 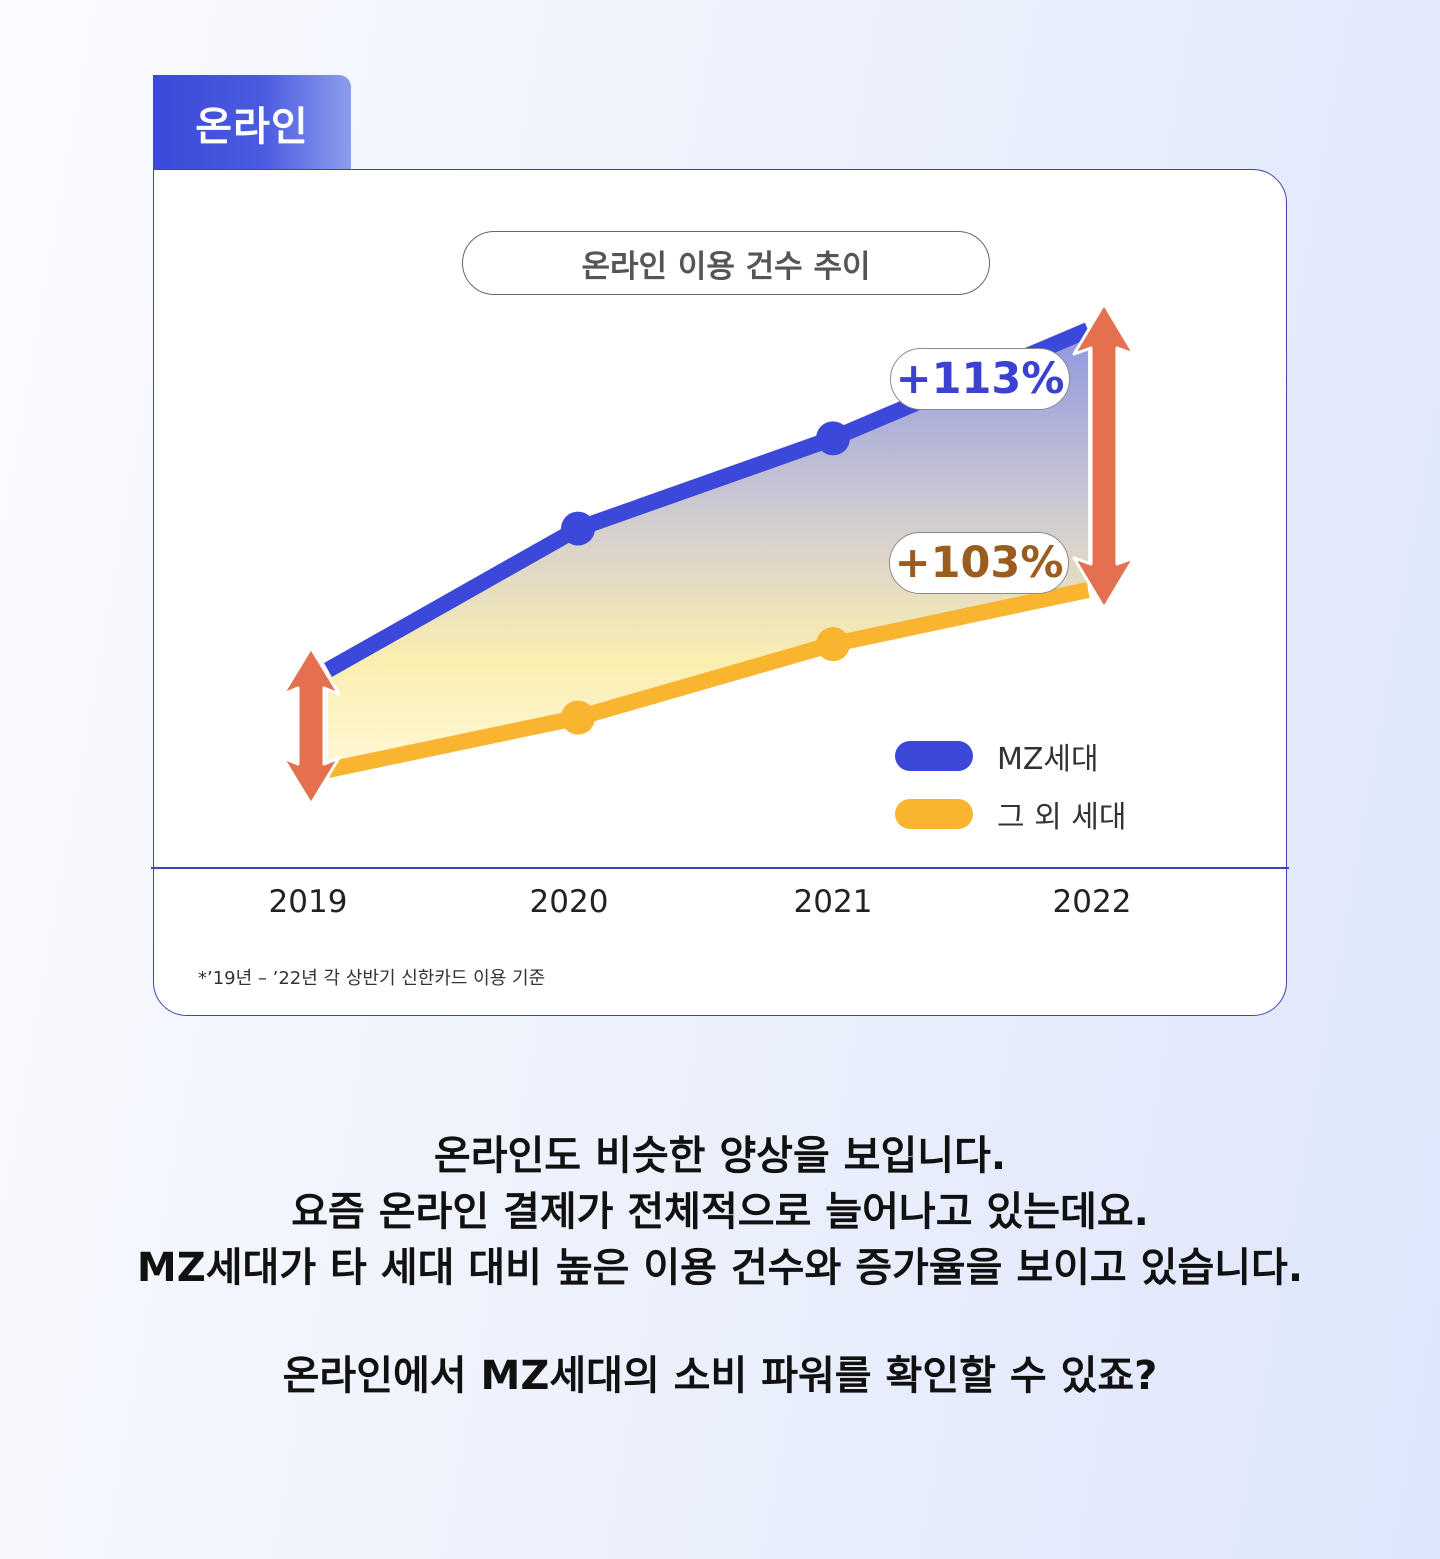 What do you see at coordinates (720, 868) in the screenshot?
I see `x-axis-line` at bounding box center [720, 868].